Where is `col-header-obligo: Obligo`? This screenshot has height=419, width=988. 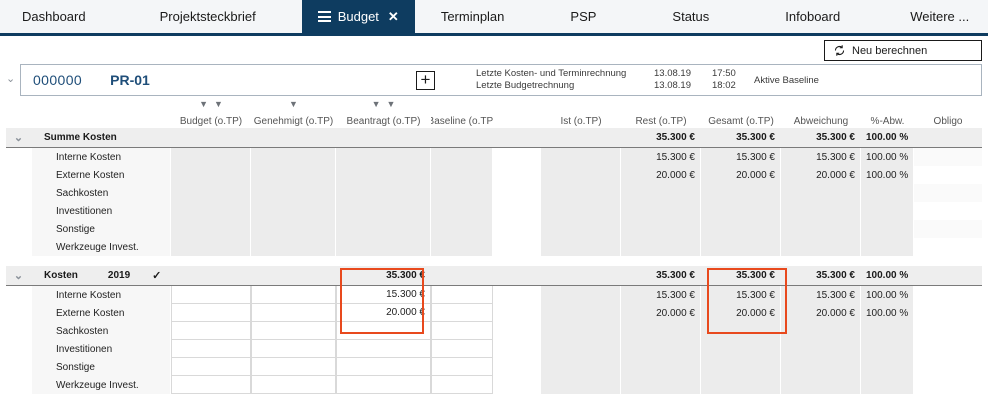 col-header-obligo: Obligo is located at coordinates (948, 121).